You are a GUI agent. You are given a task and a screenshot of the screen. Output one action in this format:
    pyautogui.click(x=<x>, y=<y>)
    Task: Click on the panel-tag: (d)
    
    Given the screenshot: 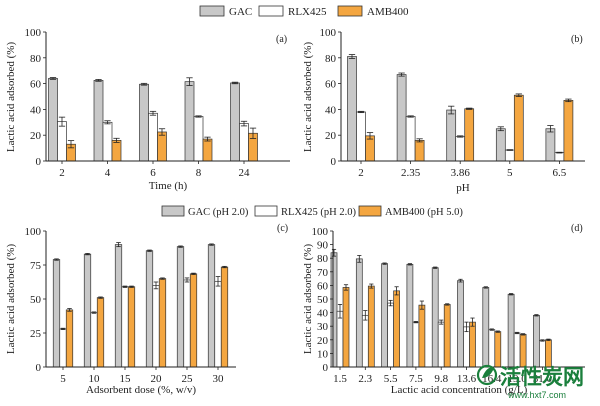 What is the action you would take?
    pyautogui.click(x=577, y=228)
    